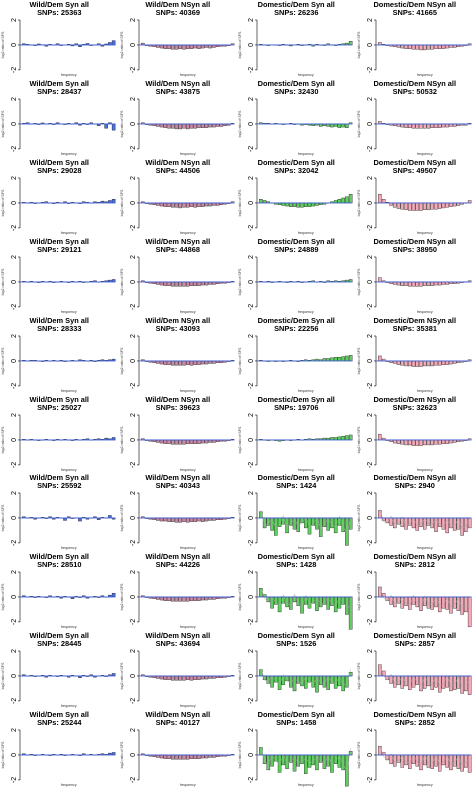  I want to click on panel-snp-count: SNPs: 43875, so click(177, 91).